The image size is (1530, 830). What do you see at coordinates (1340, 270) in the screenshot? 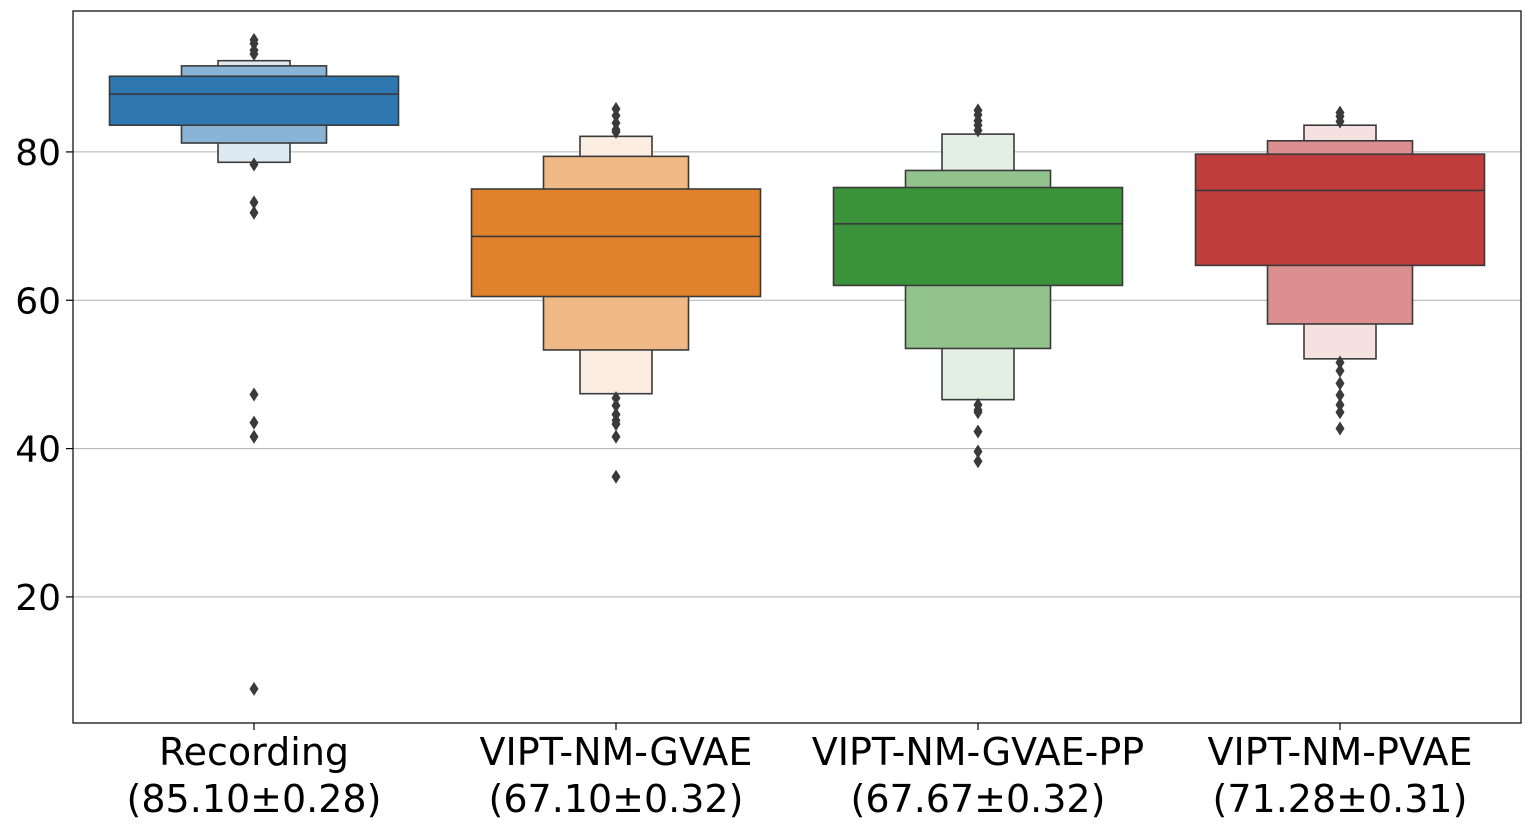
I see `boxen-group-vipt-nm-pvae` at bounding box center [1340, 270].